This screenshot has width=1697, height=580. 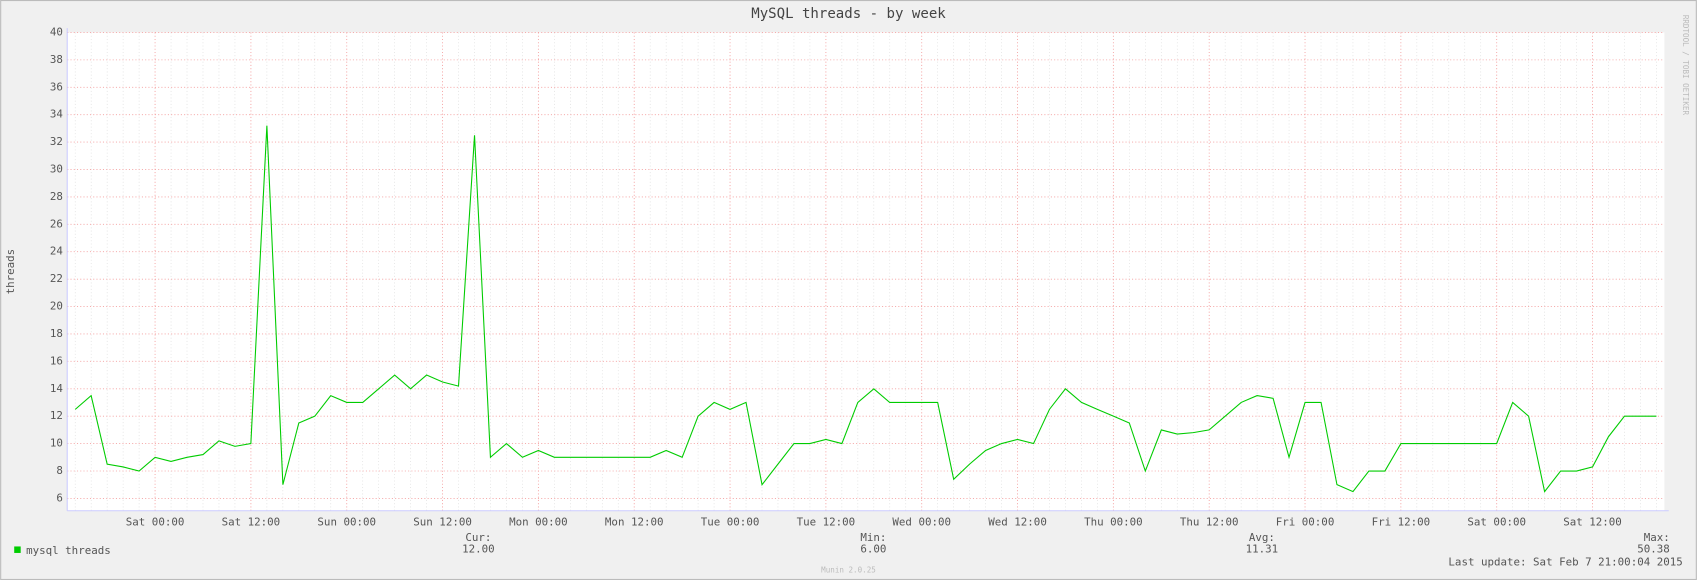 I want to click on y-tick-label: 38, so click(x=56, y=59).